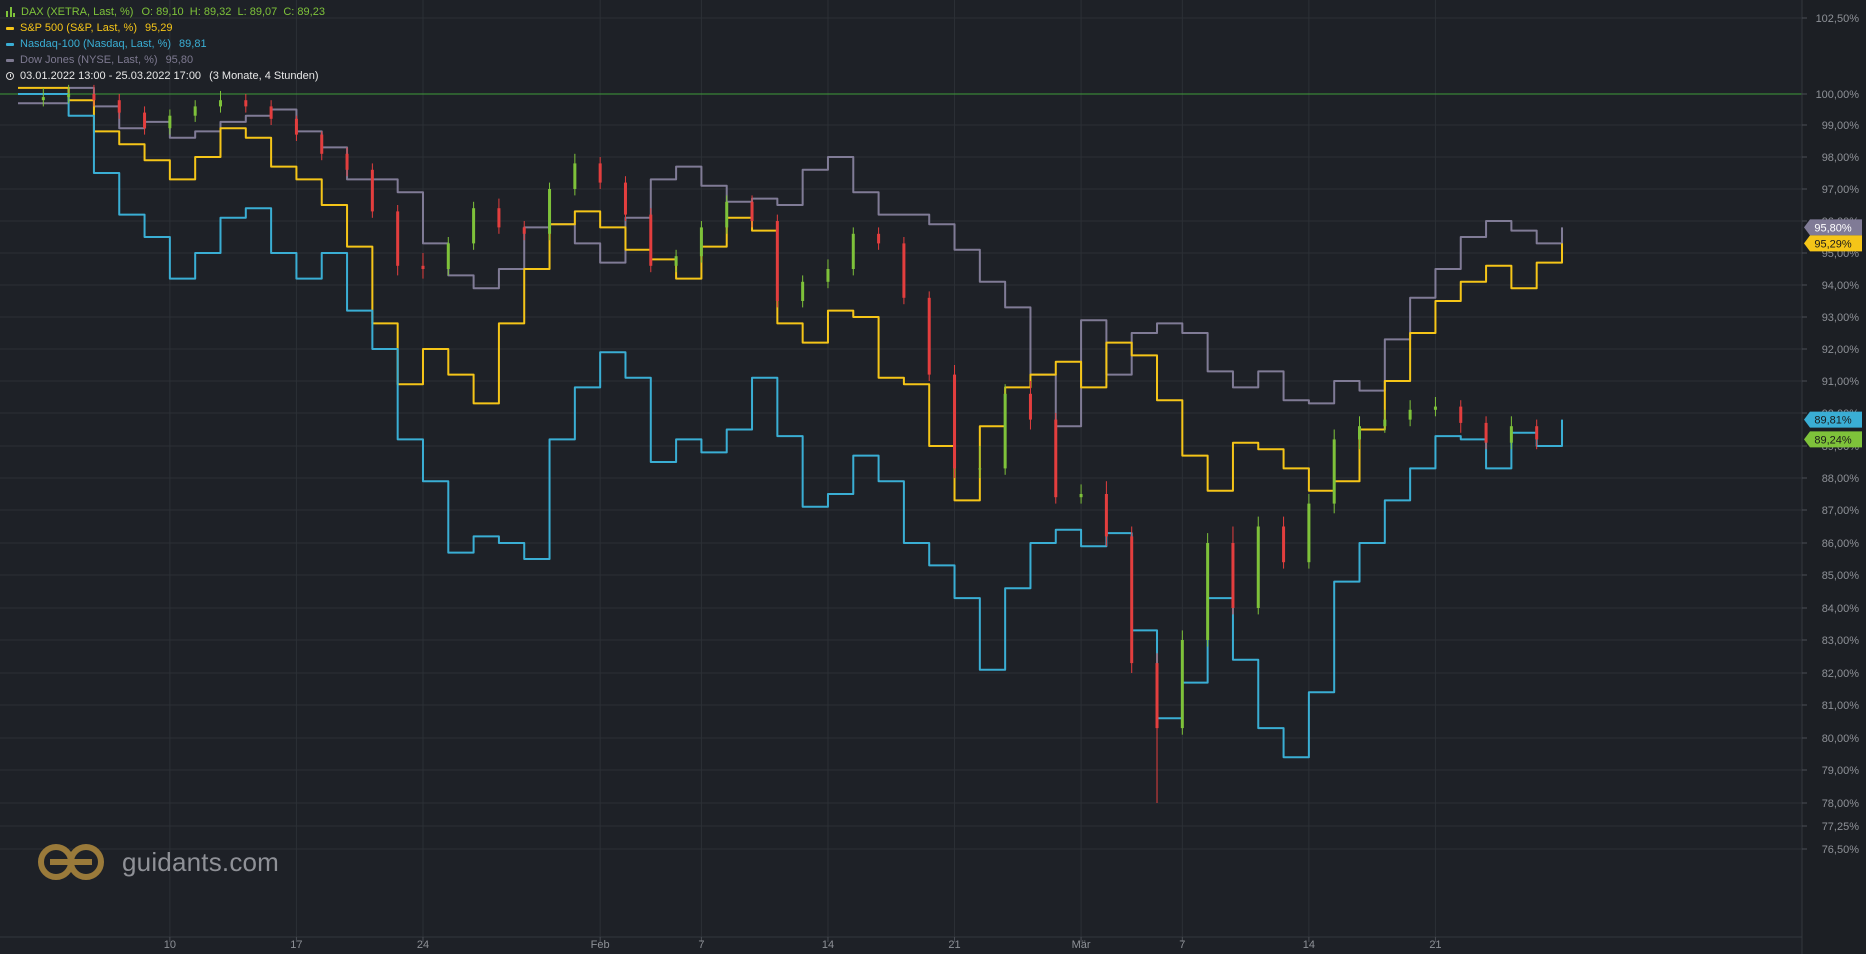  What do you see at coordinates (1833, 243) in the screenshot?
I see `badge-sp500` at bounding box center [1833, 243].